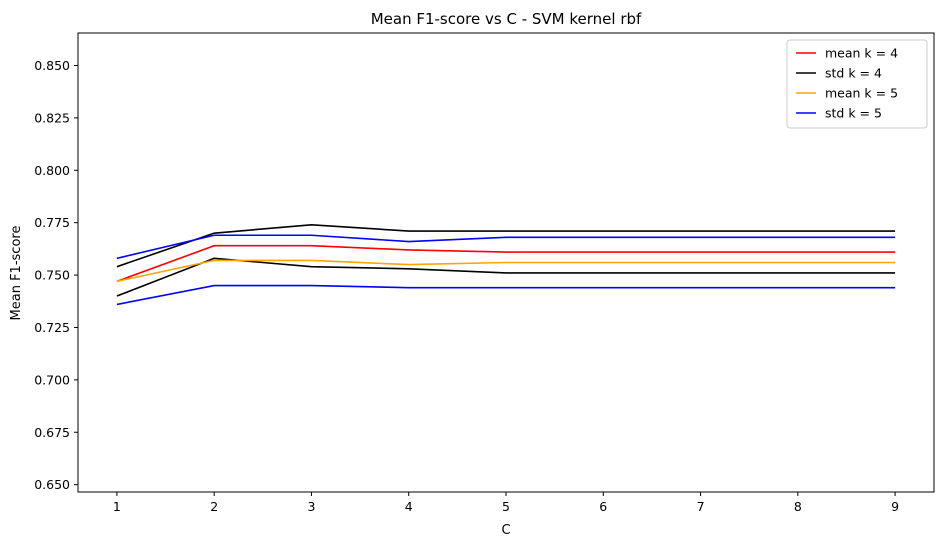 The width and height of the screenshot is (941, 547). I want to click on y-tick-label: 0.825, so click(52, 117).